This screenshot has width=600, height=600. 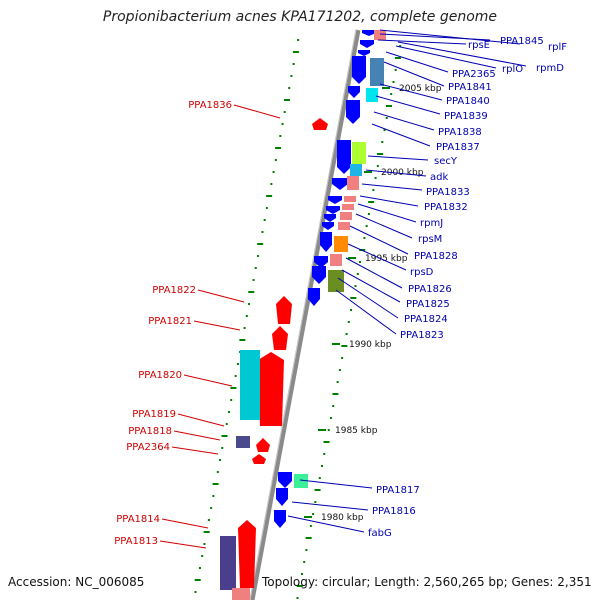 I want to click on right-gene-label: PPA1817, so click(x=398, y=490).